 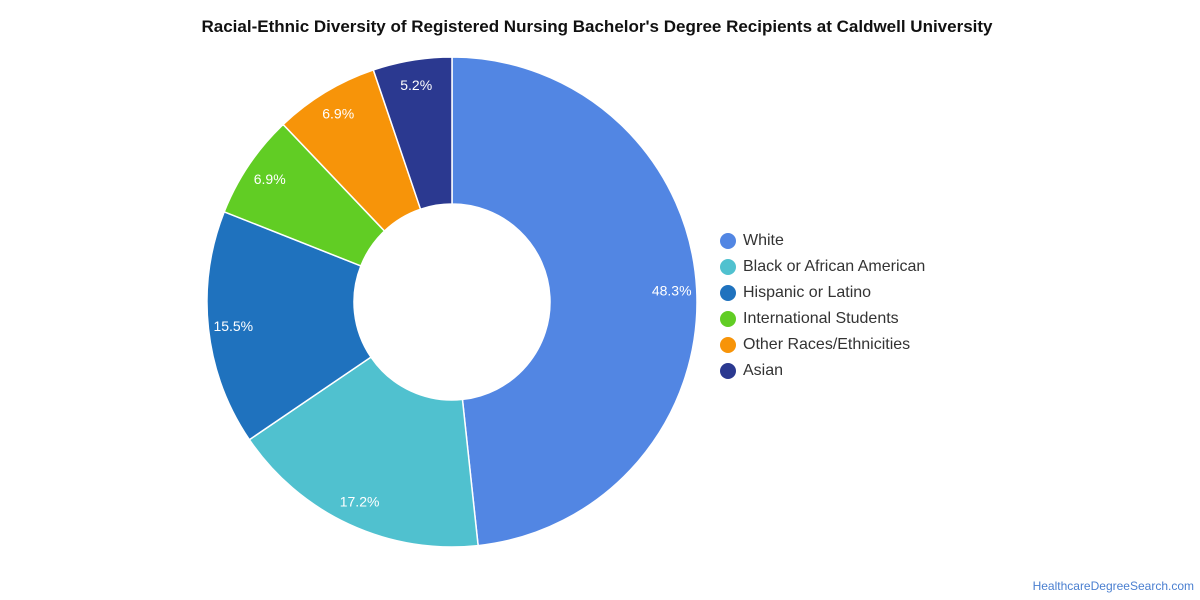 I want to click on legend-label: White, so click(x=763, y=240).